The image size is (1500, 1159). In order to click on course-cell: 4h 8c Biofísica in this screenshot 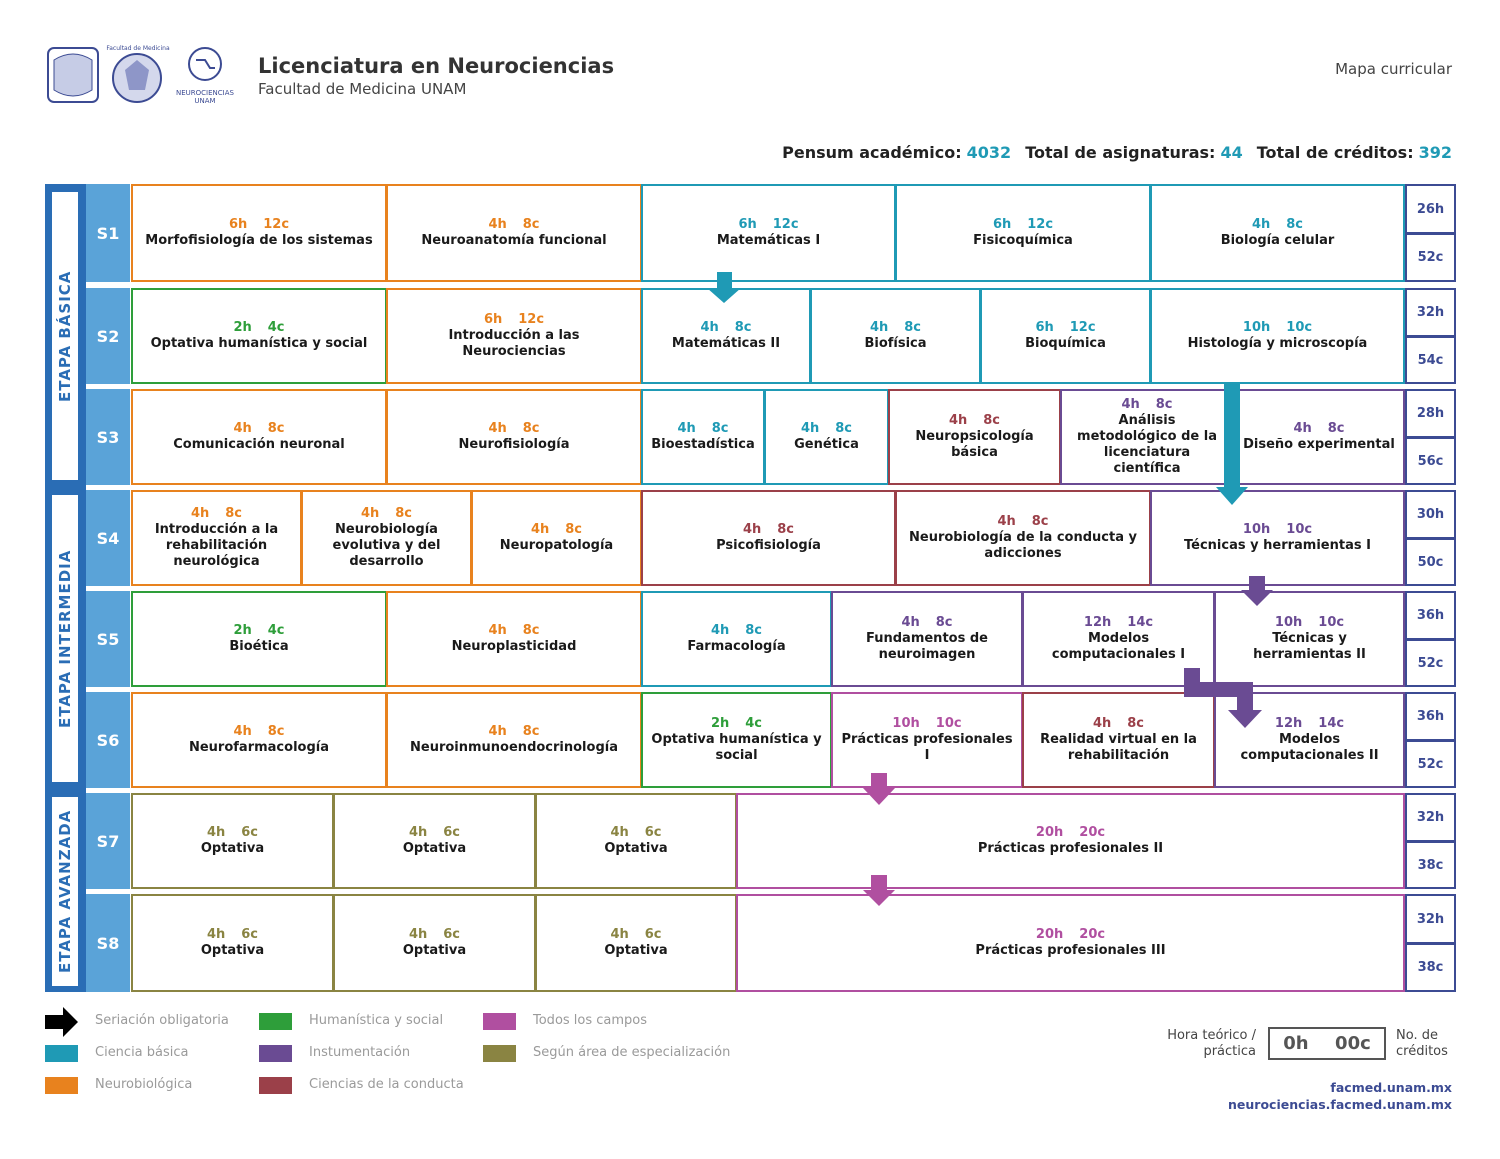, I will do `click(895, 336)`.